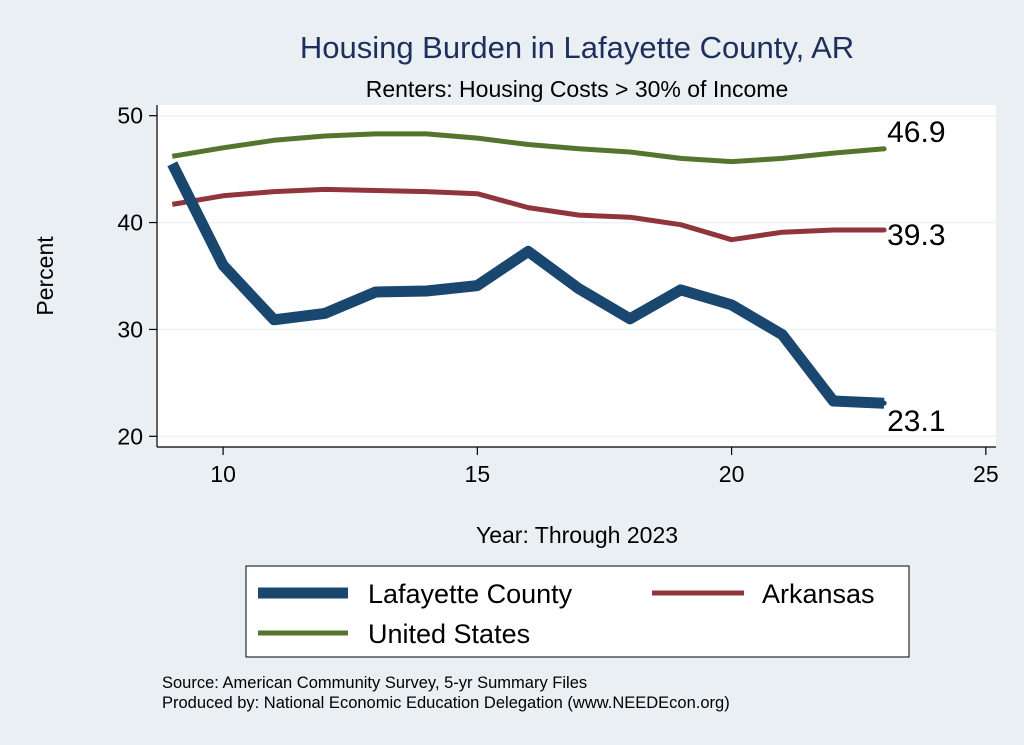 Image resolution: width=1024 pixels, height=745 pixels. I want to click on end-labels: 23.1 39.3 46.9, so click(916, 277).